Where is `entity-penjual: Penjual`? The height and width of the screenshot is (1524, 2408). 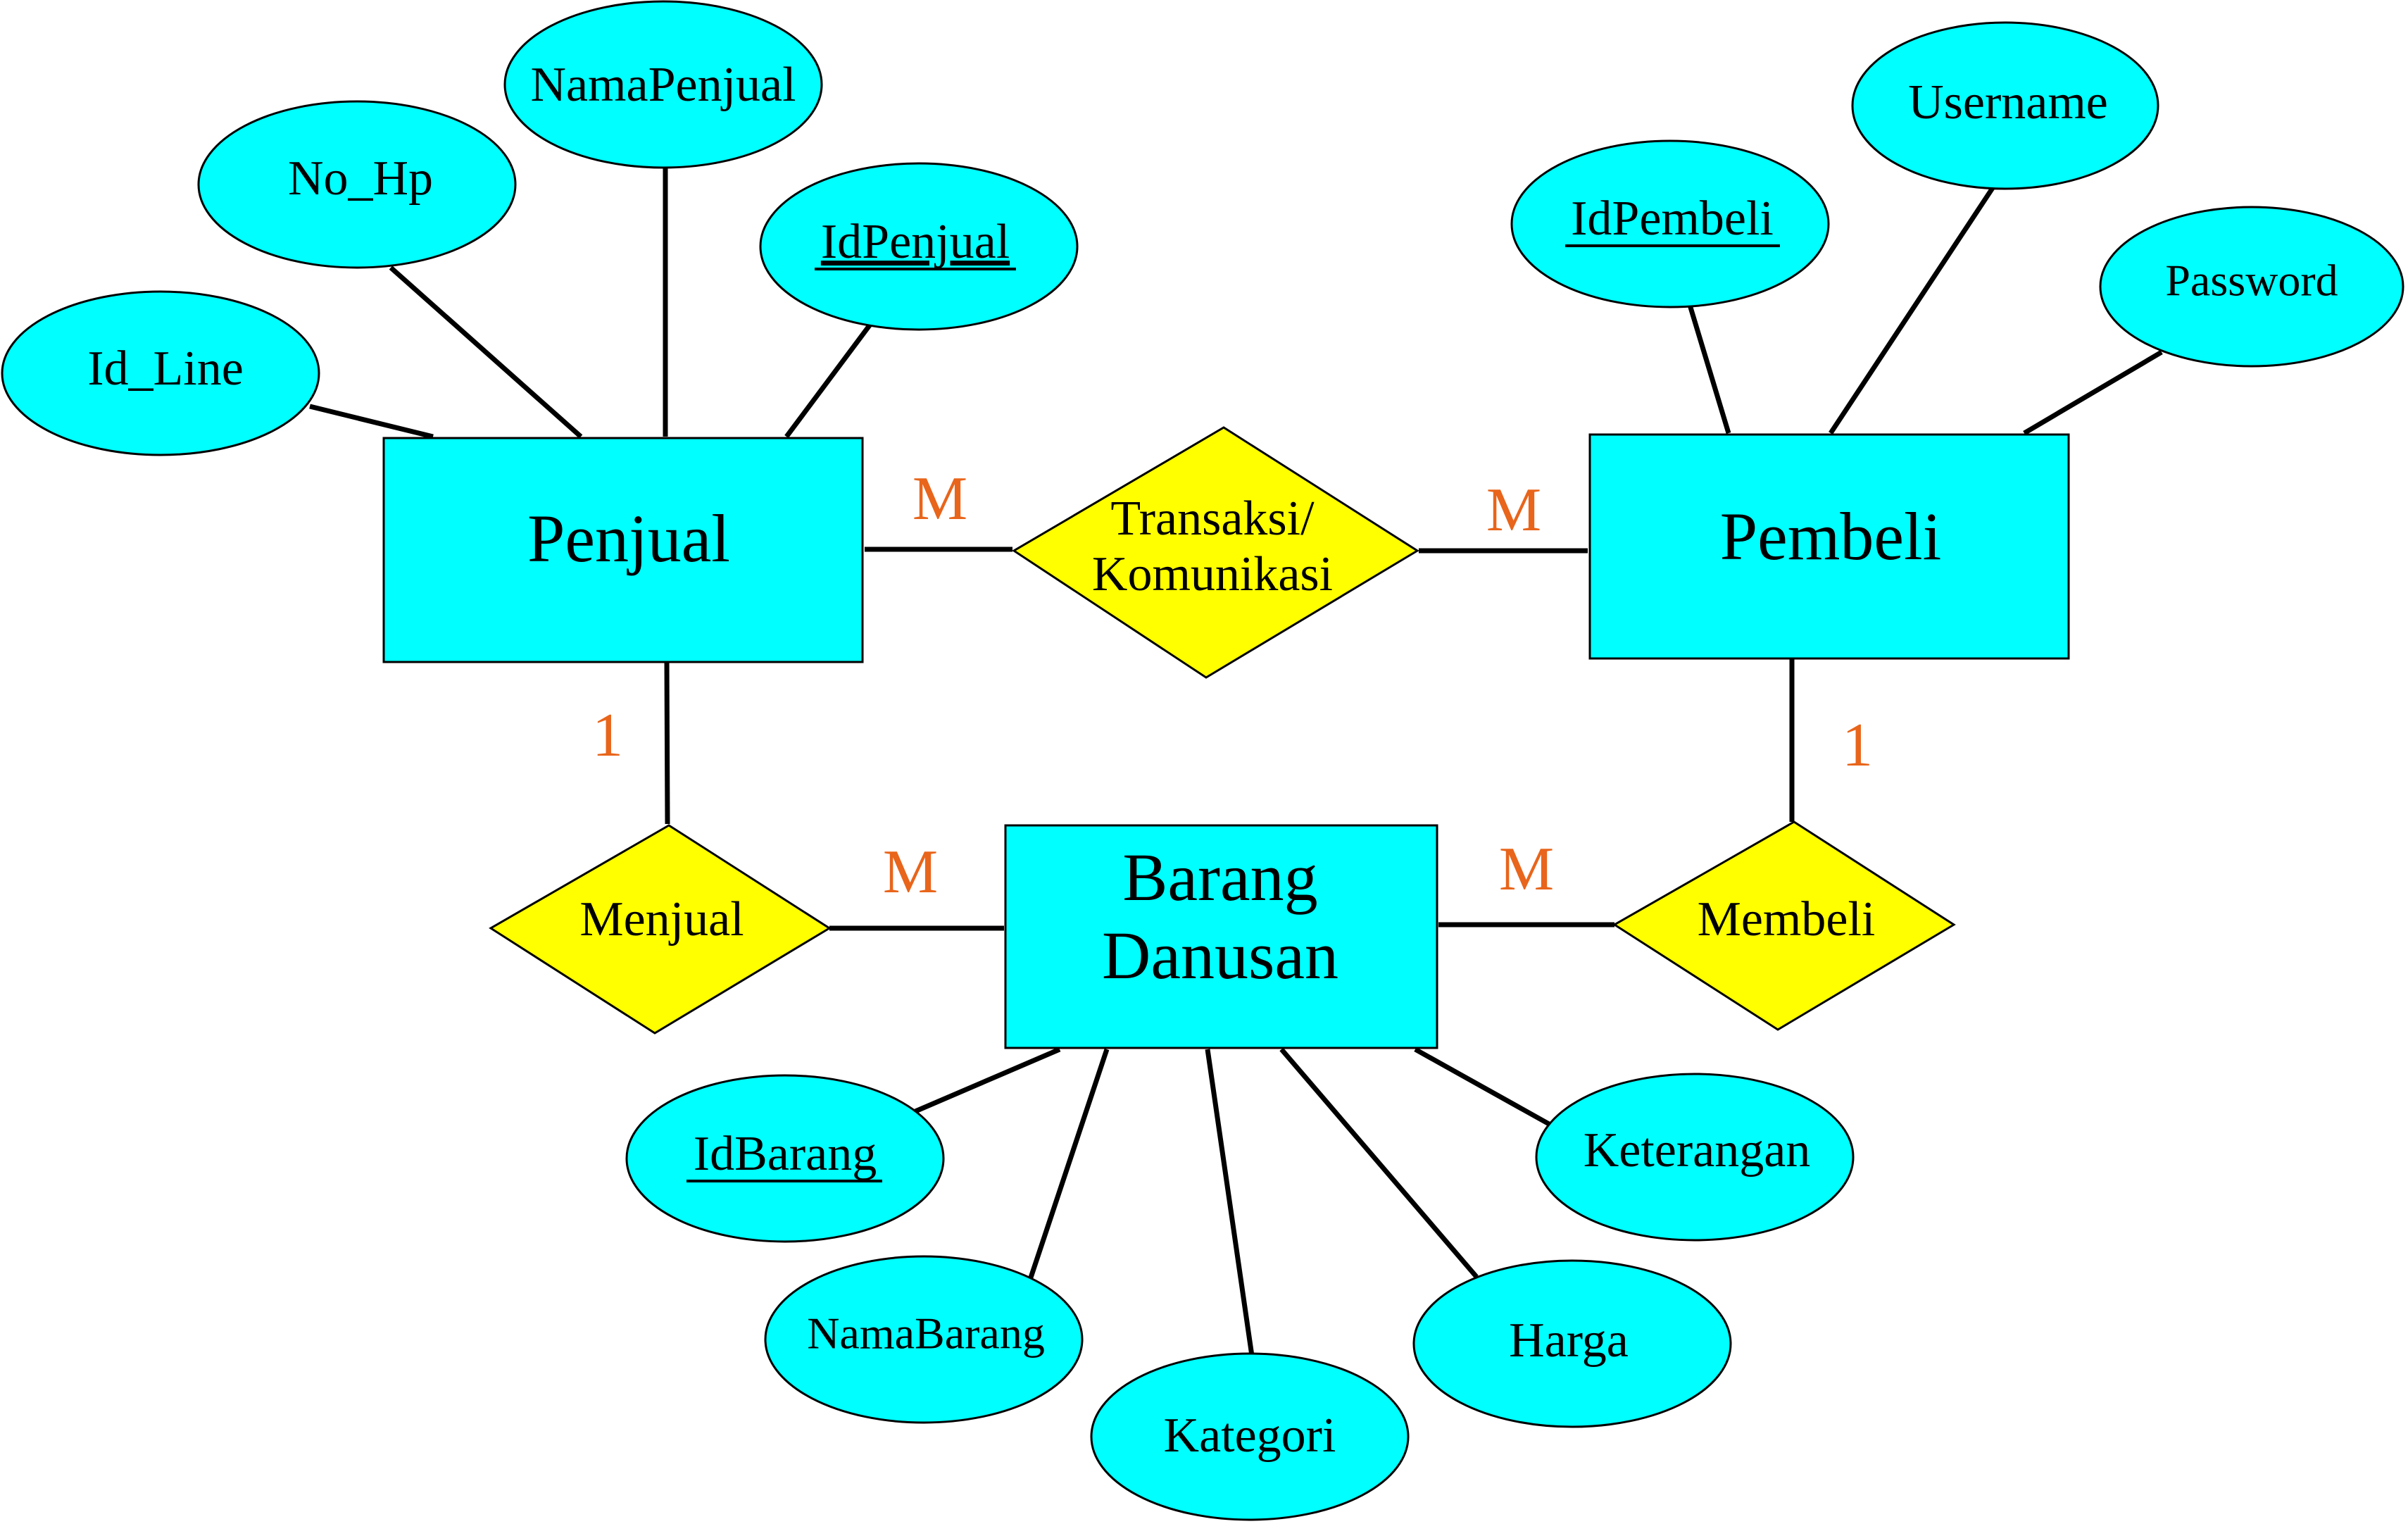 entity-penjual: Penjual is located at coordinates (623, 550).